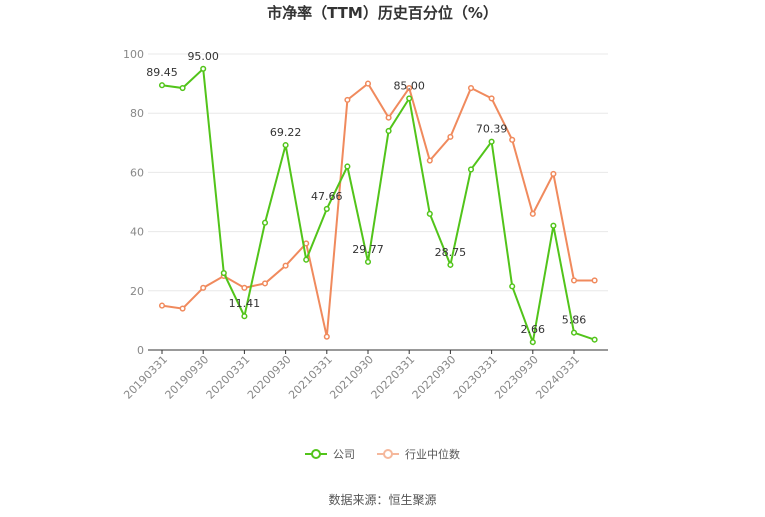 The width and height of the screenshot is (765, 517). Describe the element at coordinates (475, 377) in the screenshot. I see `x-tick-label: 20230331` at that location.